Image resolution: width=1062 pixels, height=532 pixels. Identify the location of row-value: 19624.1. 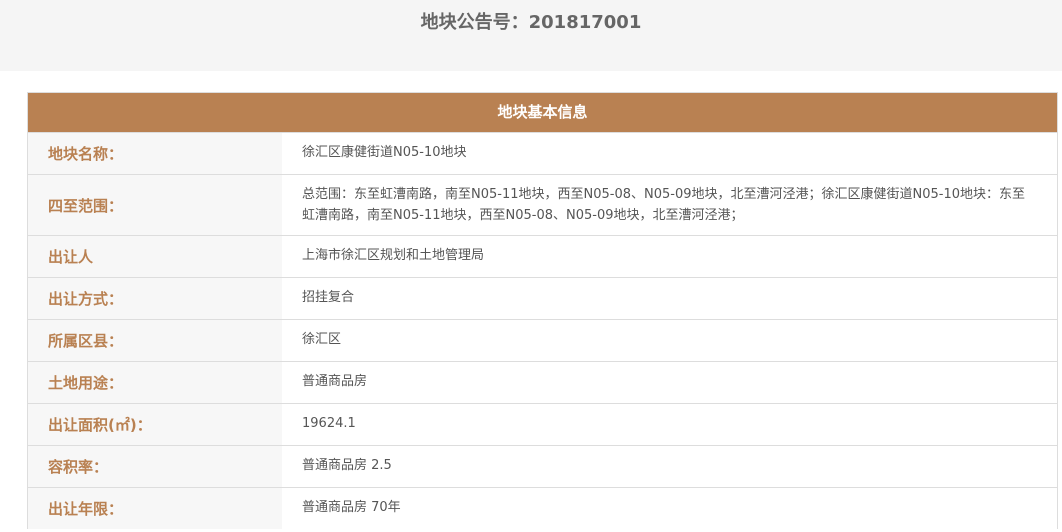
(329, 423).